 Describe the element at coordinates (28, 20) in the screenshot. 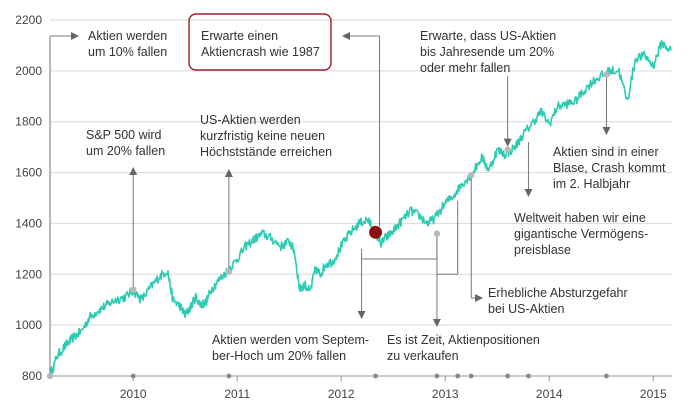

I see `y-tick-label: 2200` at that location.